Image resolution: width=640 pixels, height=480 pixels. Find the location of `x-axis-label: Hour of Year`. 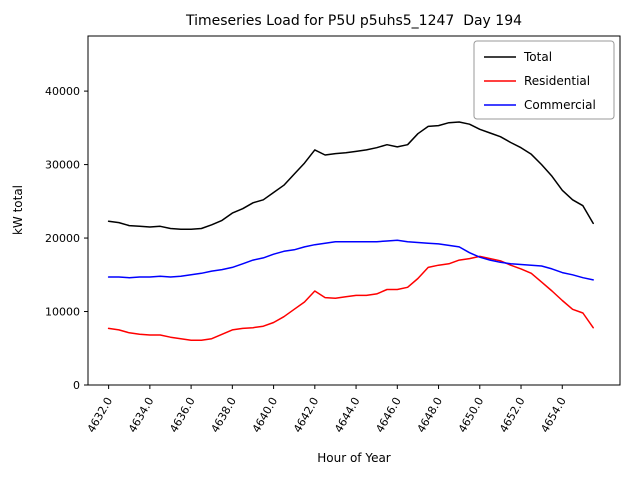

x-axis-label: Hour of Year is located at coordinates (354, 458).